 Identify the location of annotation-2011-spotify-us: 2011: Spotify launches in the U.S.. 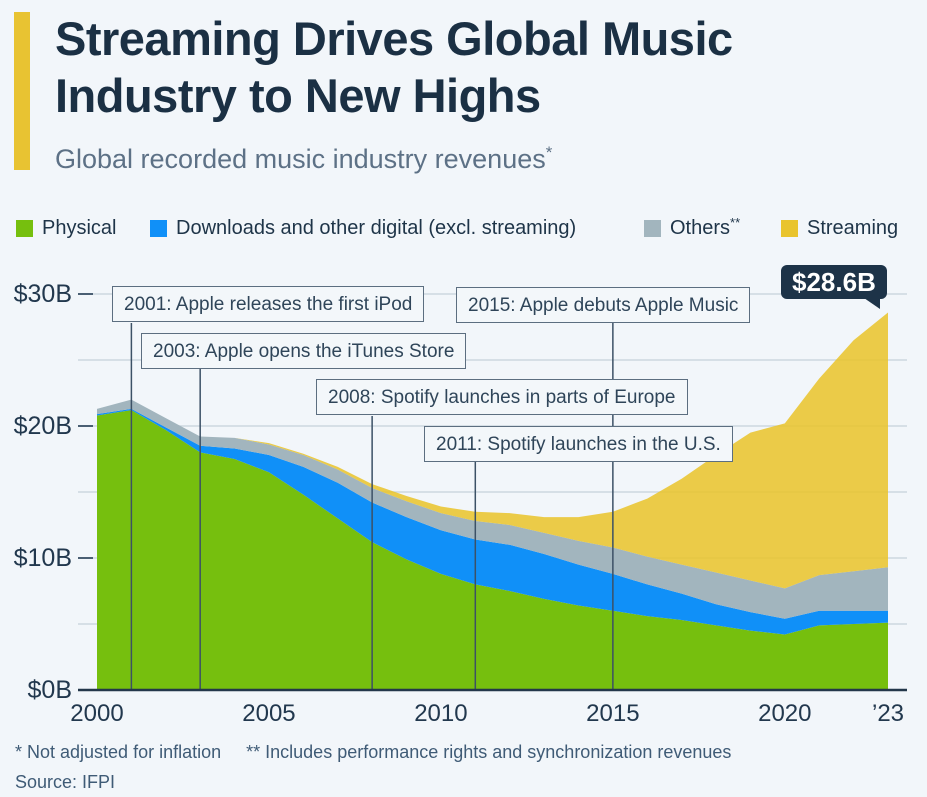
(578, 444).